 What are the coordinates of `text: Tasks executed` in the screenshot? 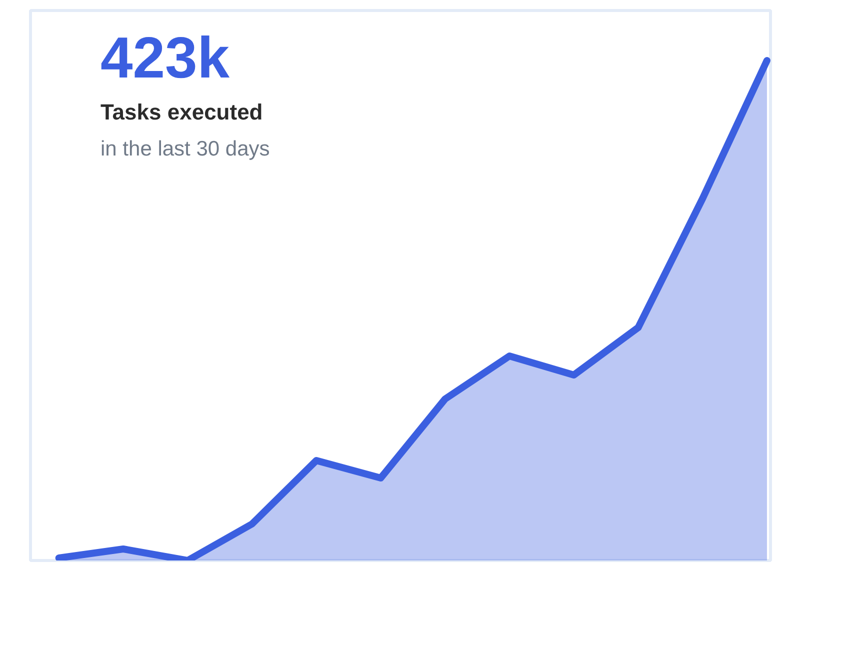 It's located at (181, 112).